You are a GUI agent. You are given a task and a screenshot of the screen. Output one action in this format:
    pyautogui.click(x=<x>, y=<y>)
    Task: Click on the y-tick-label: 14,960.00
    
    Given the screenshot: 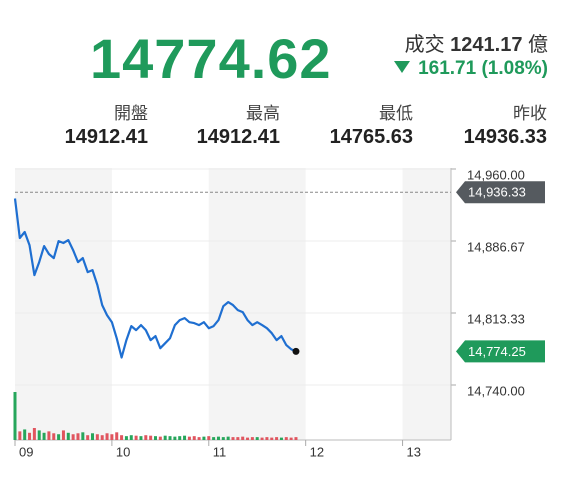 What is the action you would take?
    pyautogui.click(x=496, y=174)
    